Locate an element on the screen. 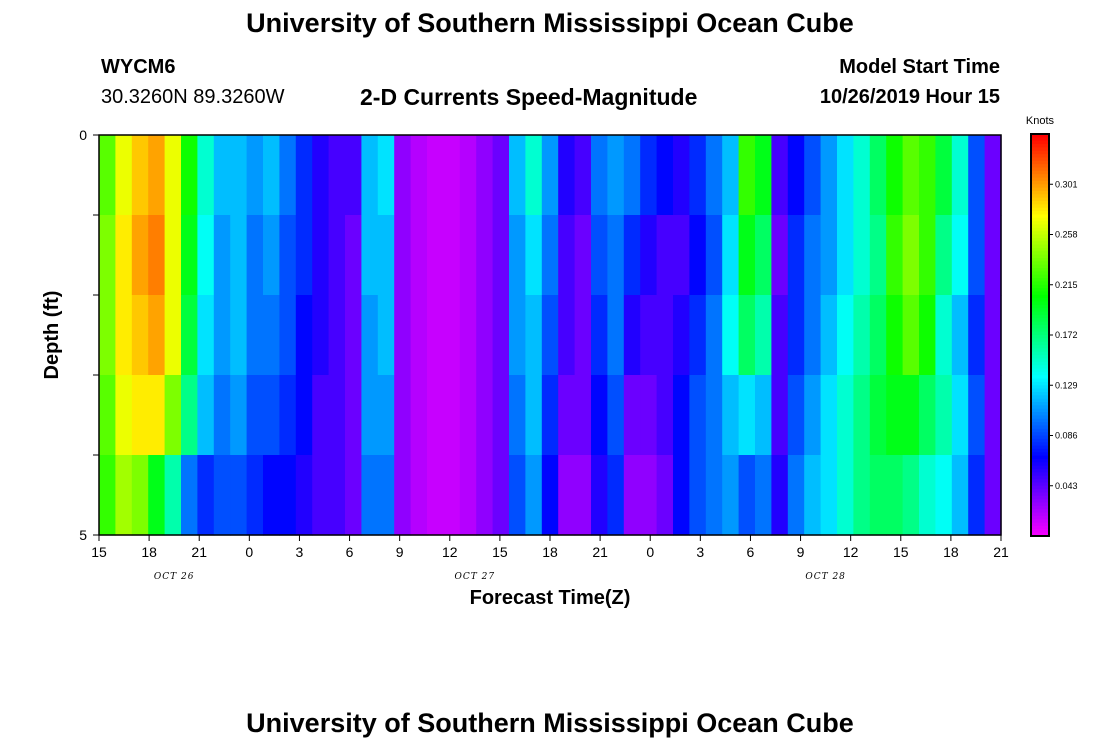  x-axis-label: Forecast Time(Z) is located at coordinates (550, 598).